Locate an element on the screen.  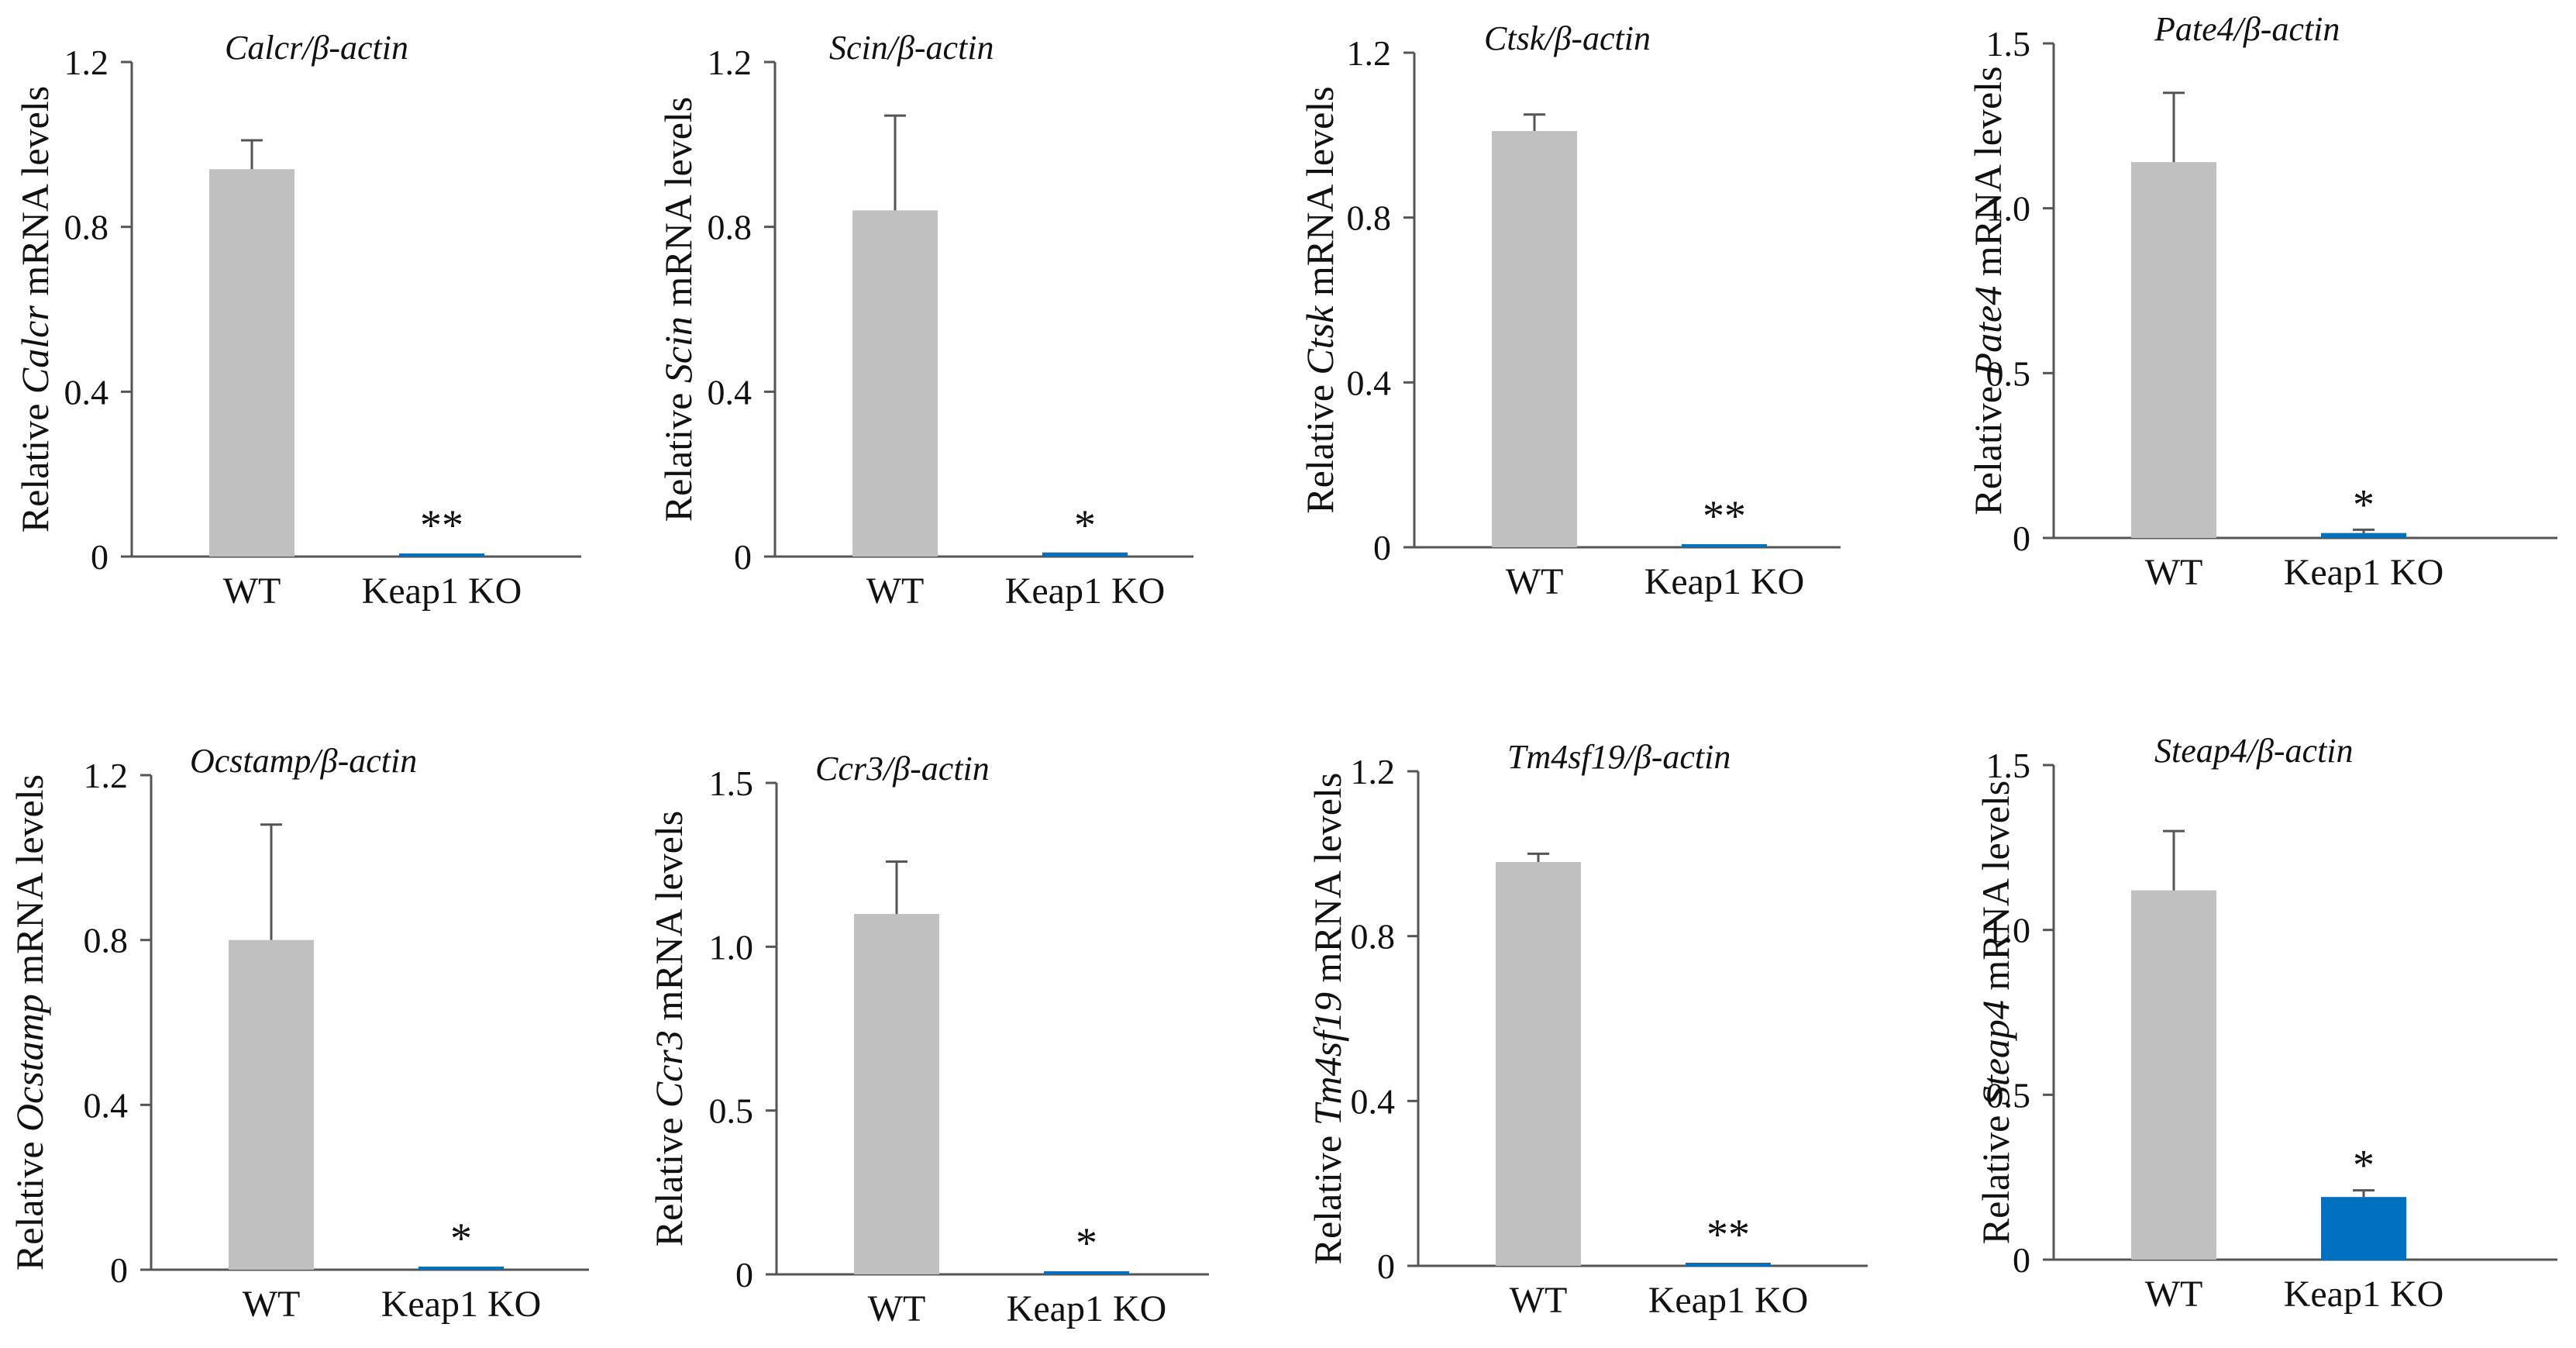
y-label-gene: Scin is located at coordinates (678, 349).